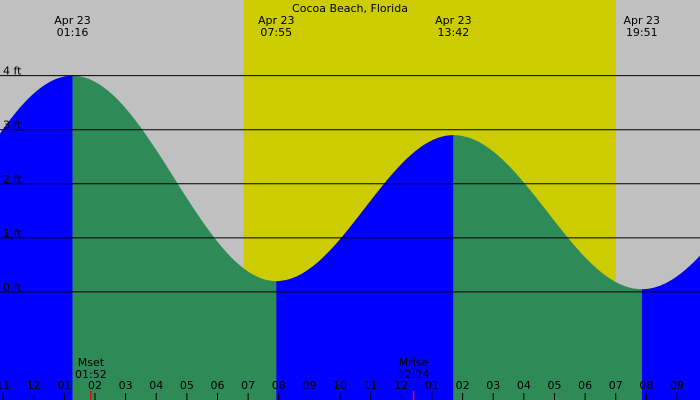  Describe the element at coordinates (340, 385) in the screenshot. I see `hour-tick-label: 10` at that location.